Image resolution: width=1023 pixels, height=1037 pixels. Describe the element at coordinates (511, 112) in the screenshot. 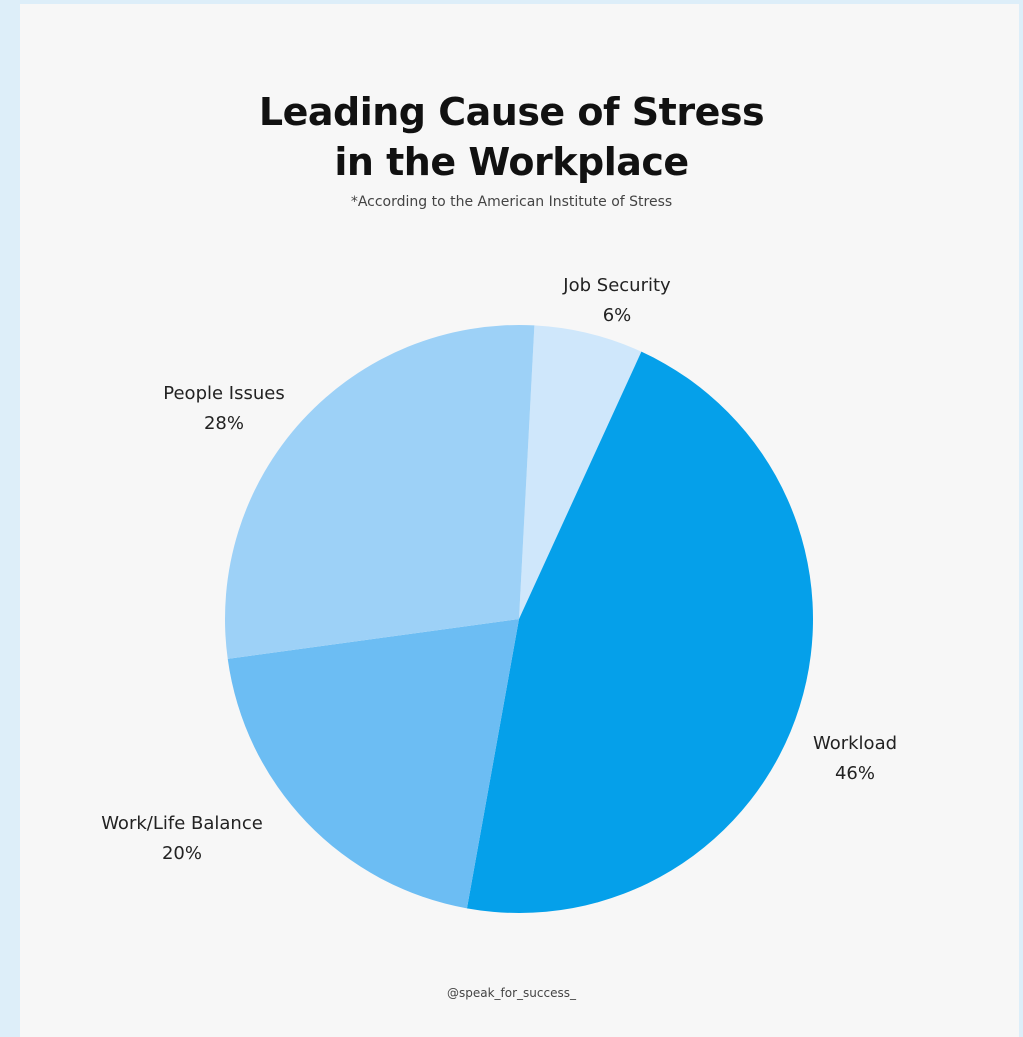

I see `chart-title-line-1: Leading Cause of Stress` at that location.